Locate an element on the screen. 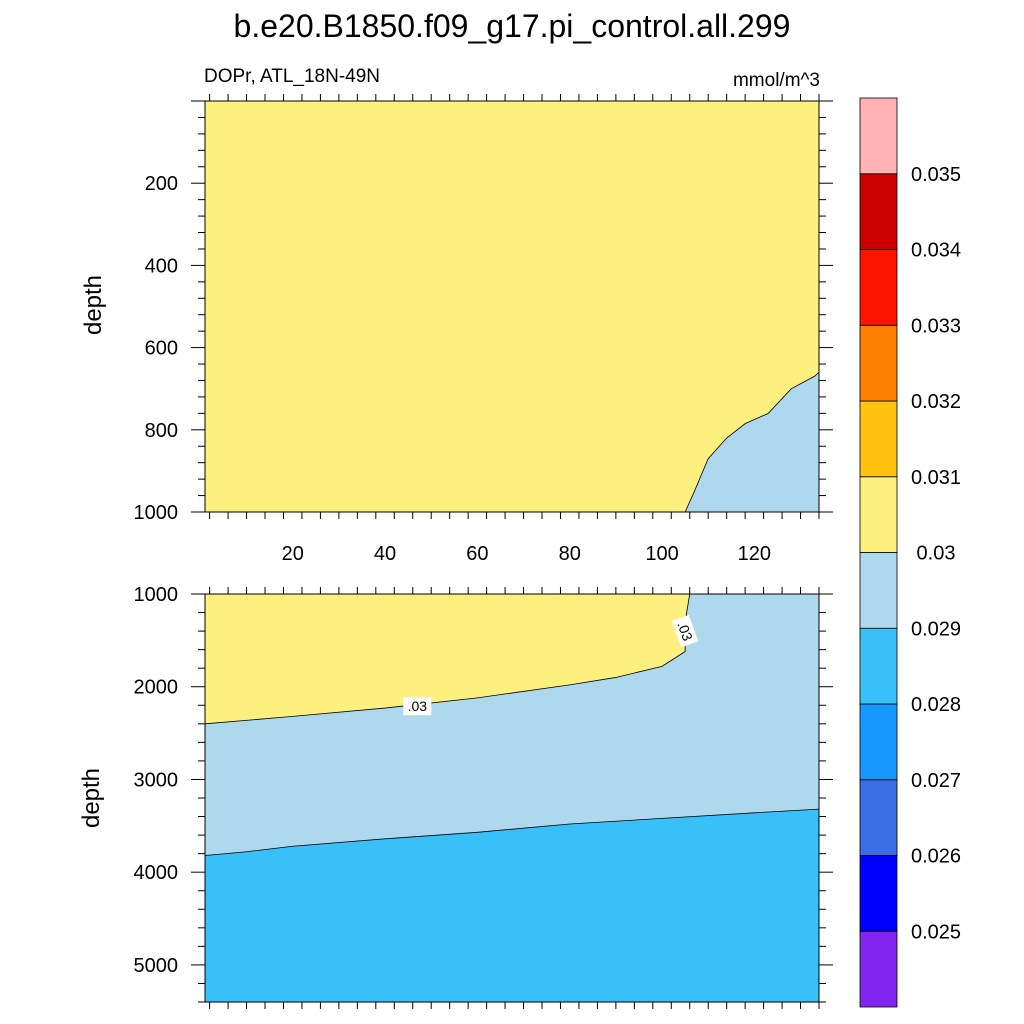 The image size is (1024, 1024). y-tick-label: 600 is located at coordinates (161, 349).